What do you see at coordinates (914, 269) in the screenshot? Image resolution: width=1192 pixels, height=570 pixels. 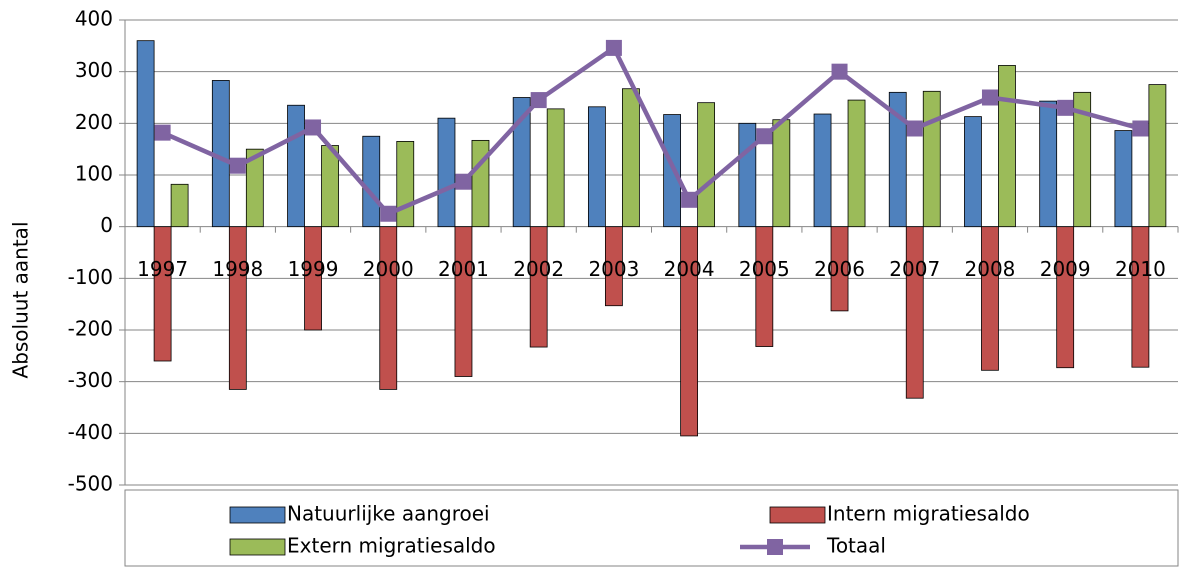 I see `x-tick-label: 2007` at bounding box center [914, 269].